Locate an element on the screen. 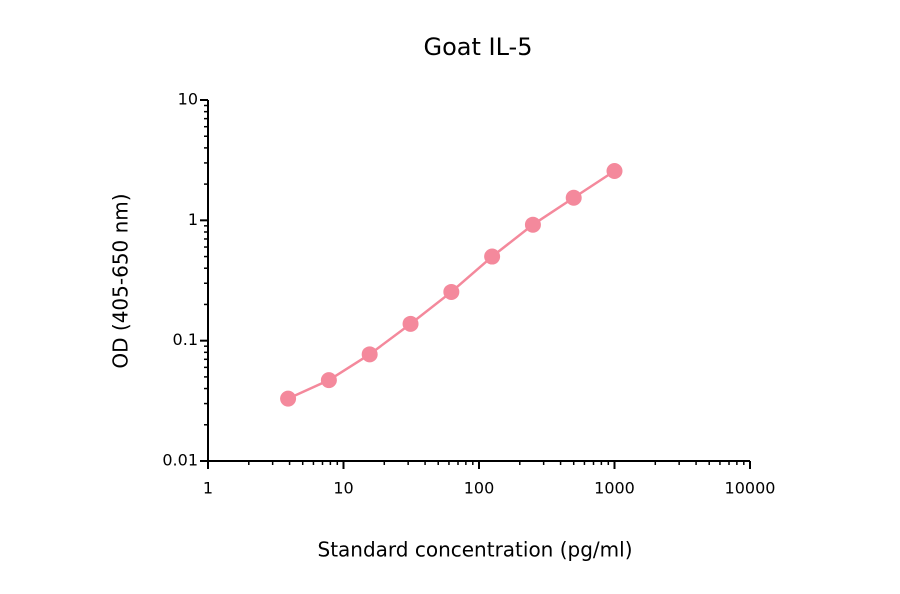 This screenshot has height=594, width=900. x-tick-label: 10000 is located at coordinates (750, 488).